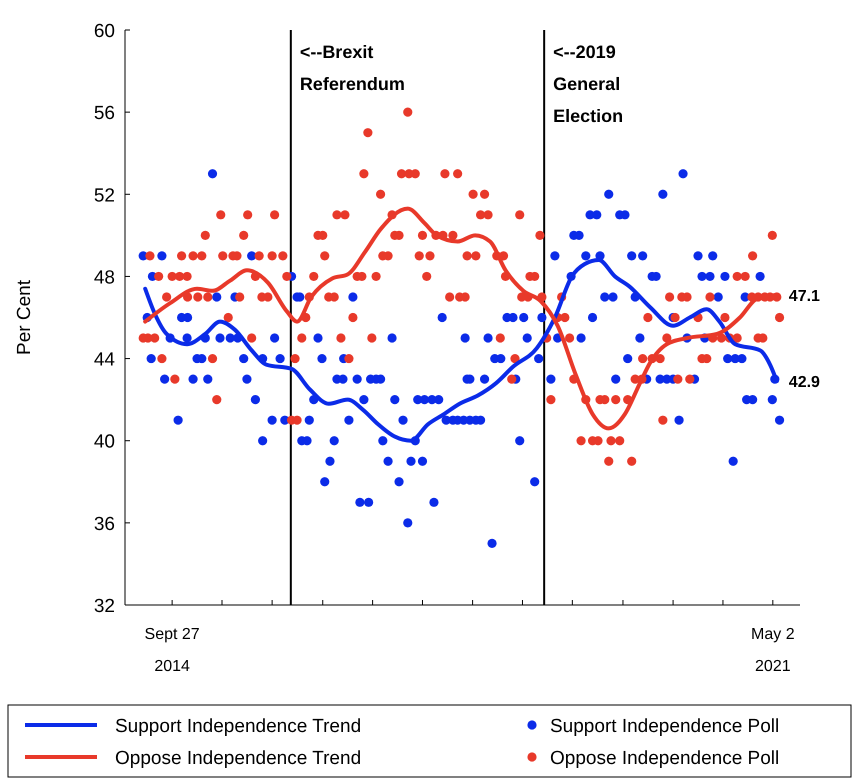  What do you see at coordinates (238, 758) in the screenshot?
I see `legend-label: Oppose Independence Trend` at bounding box center [238, 758].